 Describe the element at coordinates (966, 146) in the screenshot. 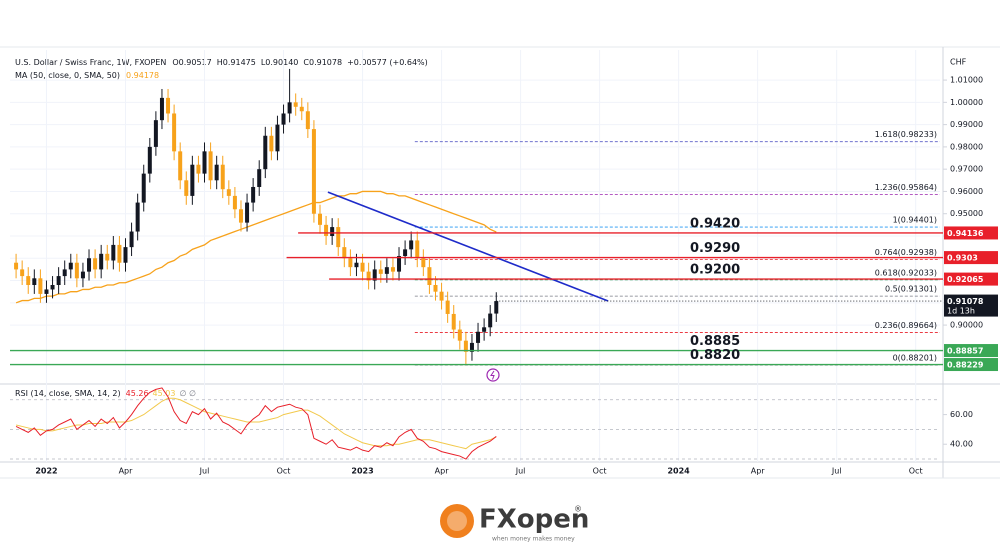

I see `y-tick-label: 0.98000` at that location.